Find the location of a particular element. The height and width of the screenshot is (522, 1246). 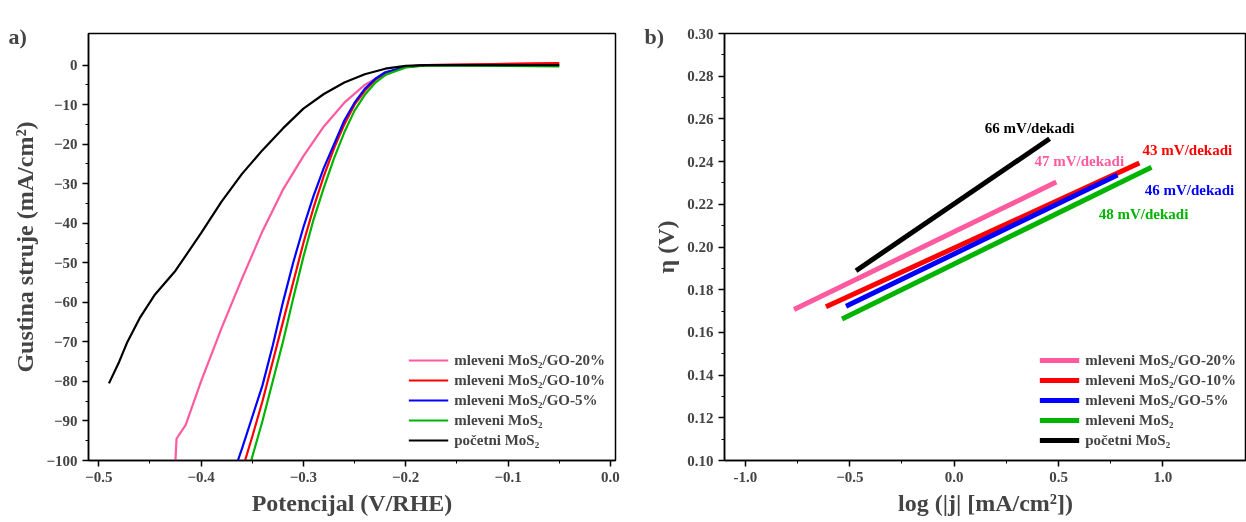

y-tick-label: 0.18 is located at coordinates (700, 289).